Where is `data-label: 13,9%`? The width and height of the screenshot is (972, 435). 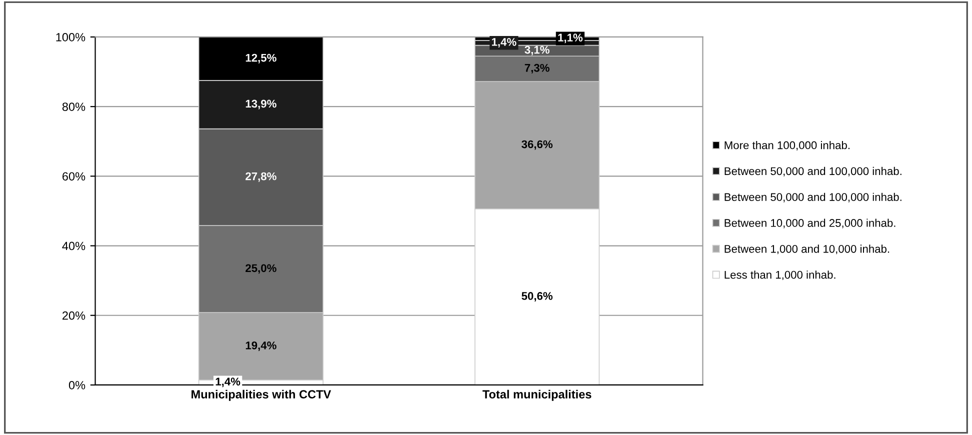 data-label: 13,9% is located at coordinates (261, 105).